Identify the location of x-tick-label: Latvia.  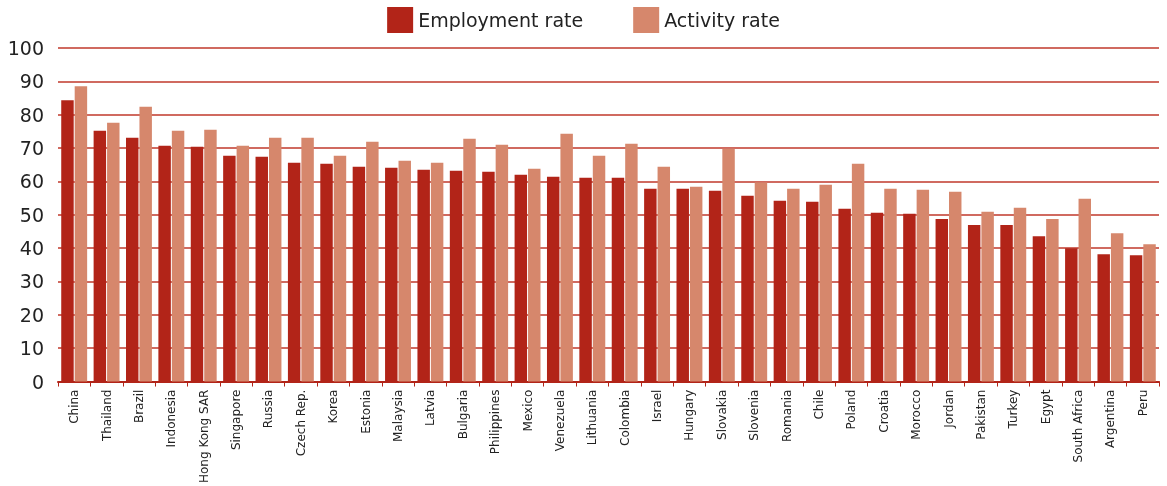
(430, 408).